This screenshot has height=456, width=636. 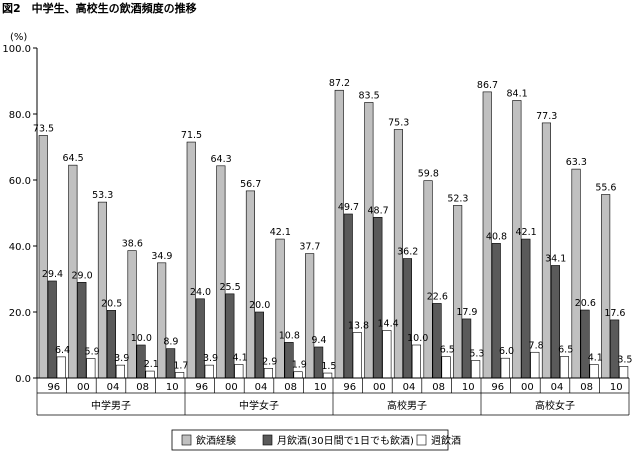 I want to click on y-tick-label: 60.0, so click(x=20, y=181).